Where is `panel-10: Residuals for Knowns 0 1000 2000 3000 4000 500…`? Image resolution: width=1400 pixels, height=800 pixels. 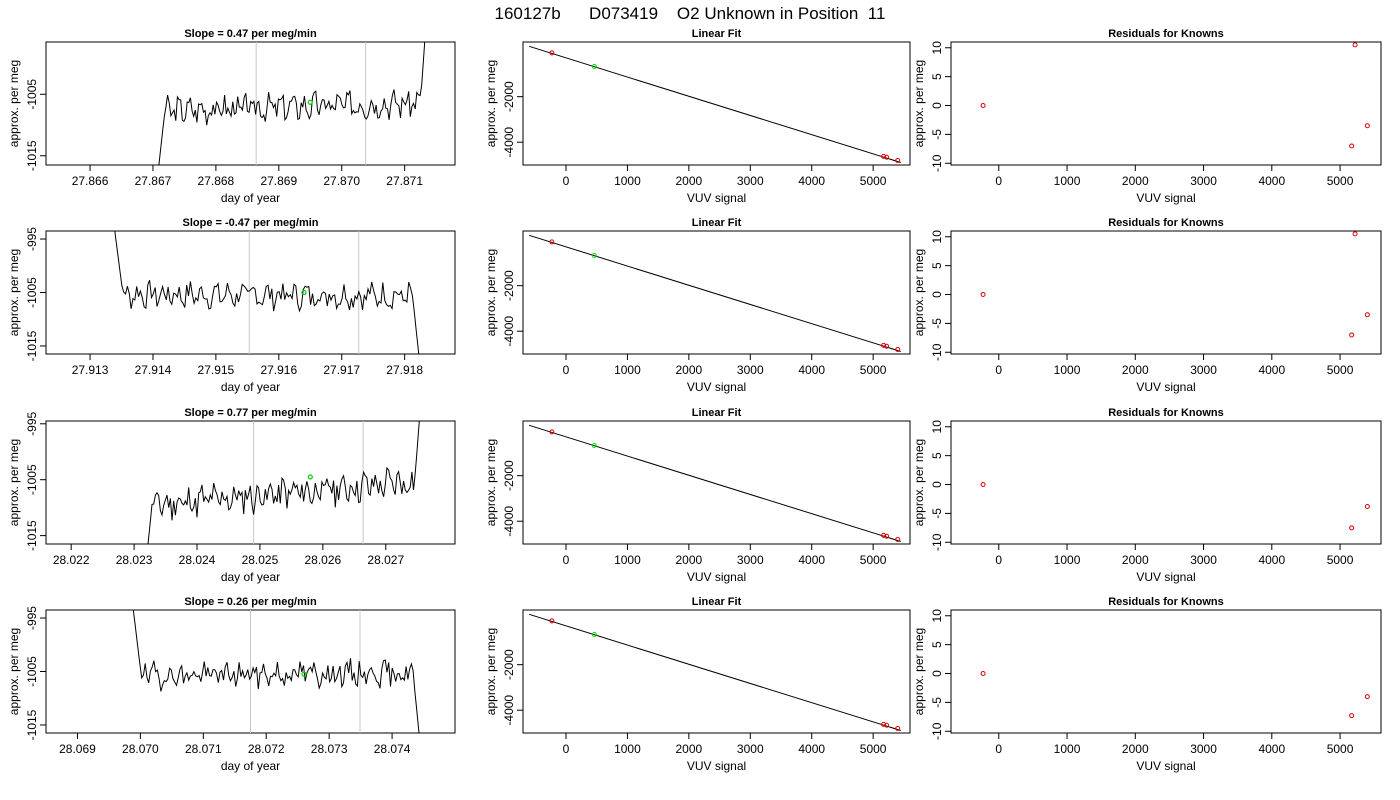
panel-10: Residuals for Knowns 0 1000 2000 3000 4000 500… is located at coordinates (1147, 305).